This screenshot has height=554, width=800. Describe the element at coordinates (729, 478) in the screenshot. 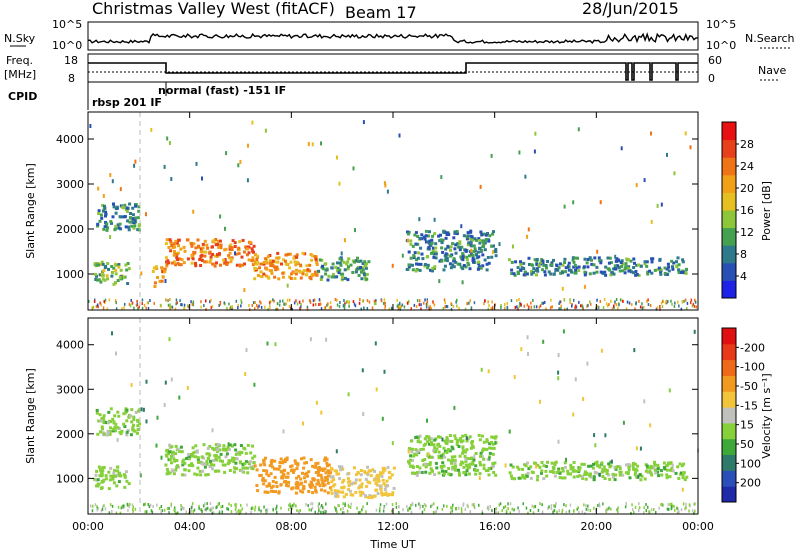

I see `v-colorbar-swatch` at that location.